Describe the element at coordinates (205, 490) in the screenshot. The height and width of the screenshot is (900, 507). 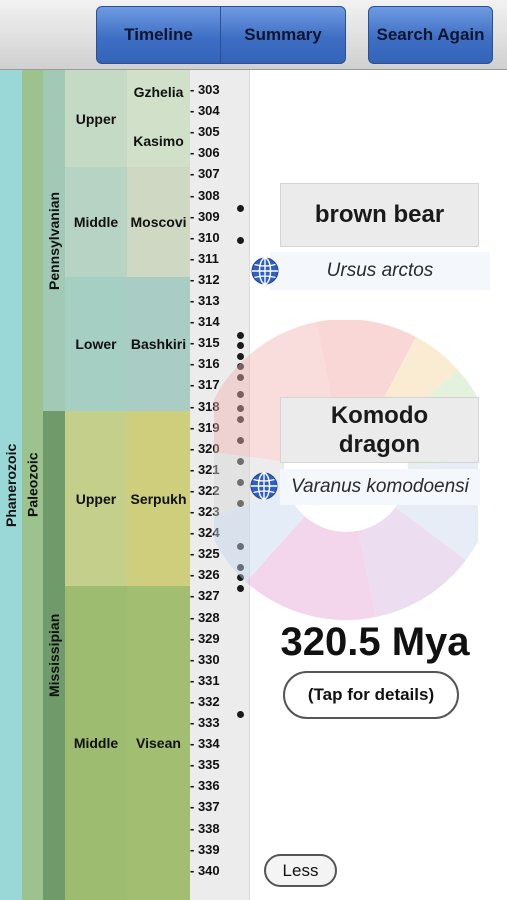
I see `tick-label: - 322` at that location.